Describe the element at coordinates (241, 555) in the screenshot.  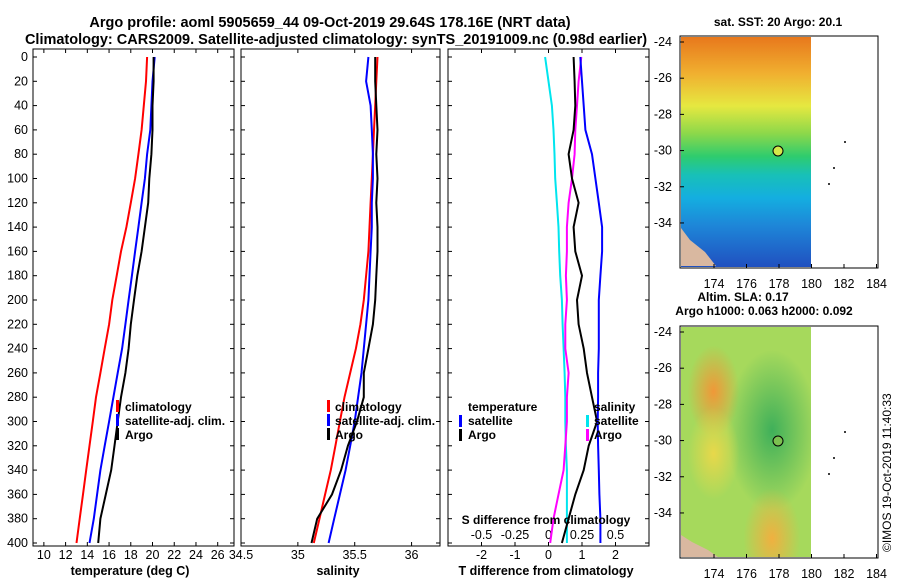
I see `salinity-tick-label: 34.5` at that location.